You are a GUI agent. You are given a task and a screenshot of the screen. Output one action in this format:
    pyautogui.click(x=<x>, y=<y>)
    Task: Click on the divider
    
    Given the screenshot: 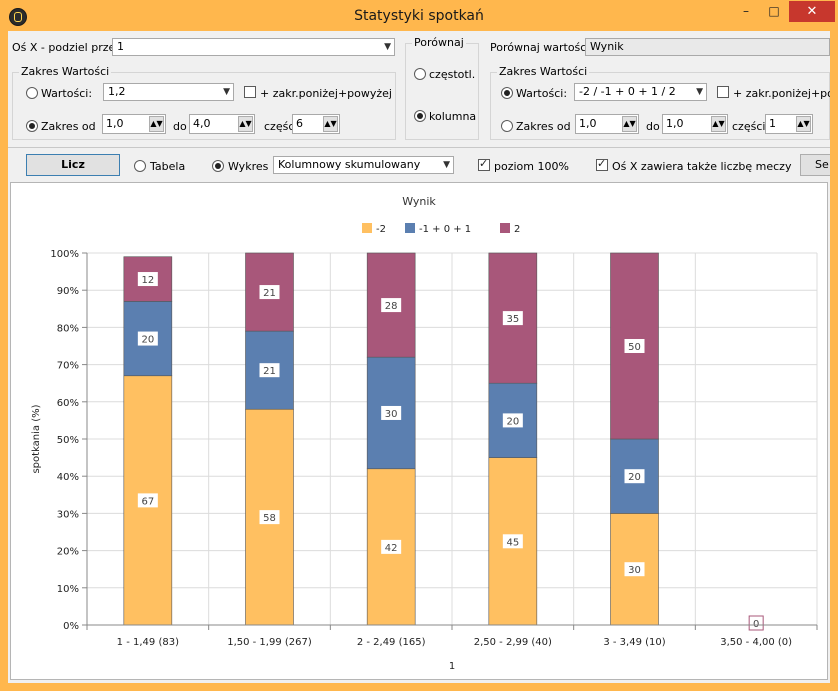 What is the action you would take?
    pyautogui.click(x=419, y=147)
    